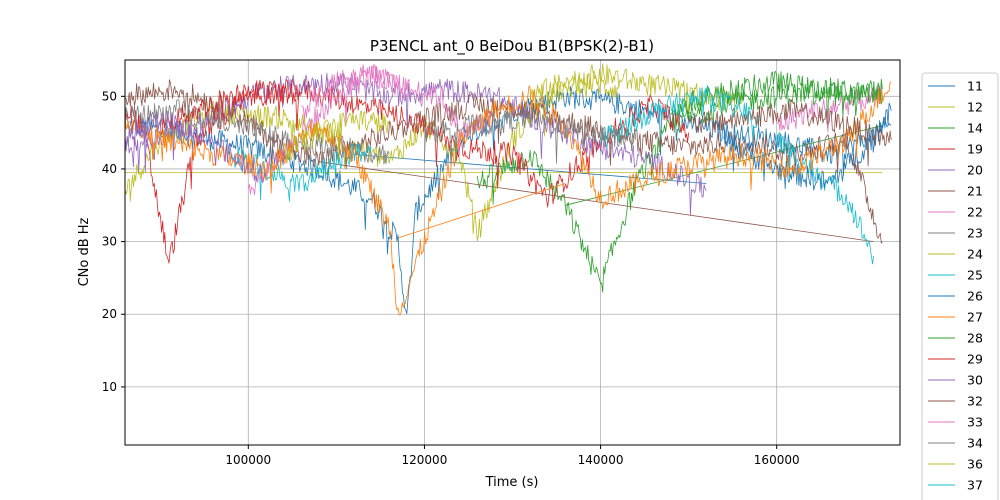 Image resolution: width=1000 pixels, height=500 pixels. What do you see at coordinates (601, 460) in the screenshot?
I see `x-tick-label: 140000` at bounding box center [601, 460].